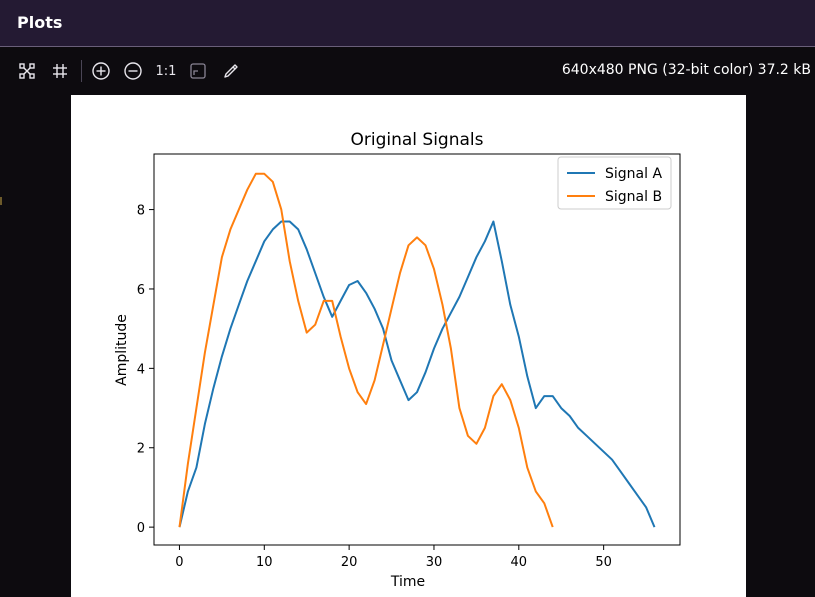 The height and width of the screenshot is (597, 815). Describe the element at coordinates (101, 71) in the screenshot. I see `zoom-in-icon` at that location.